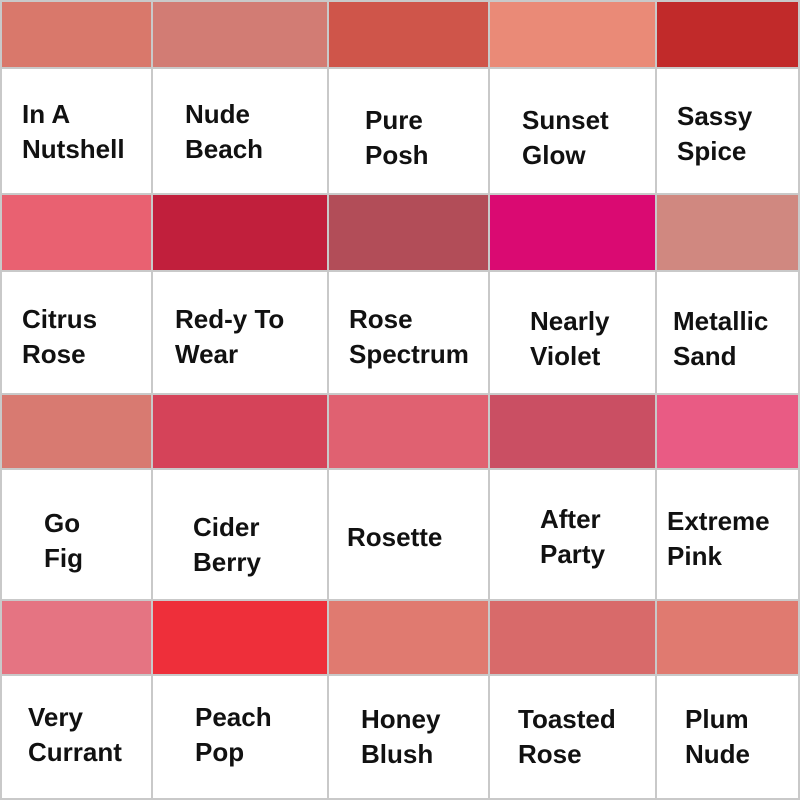 The height and width of the screenshot is (800, 800). Describe the element at coordinates (397, 137) in the screenshot. I see `shade-name: Pure Posh` at that location.